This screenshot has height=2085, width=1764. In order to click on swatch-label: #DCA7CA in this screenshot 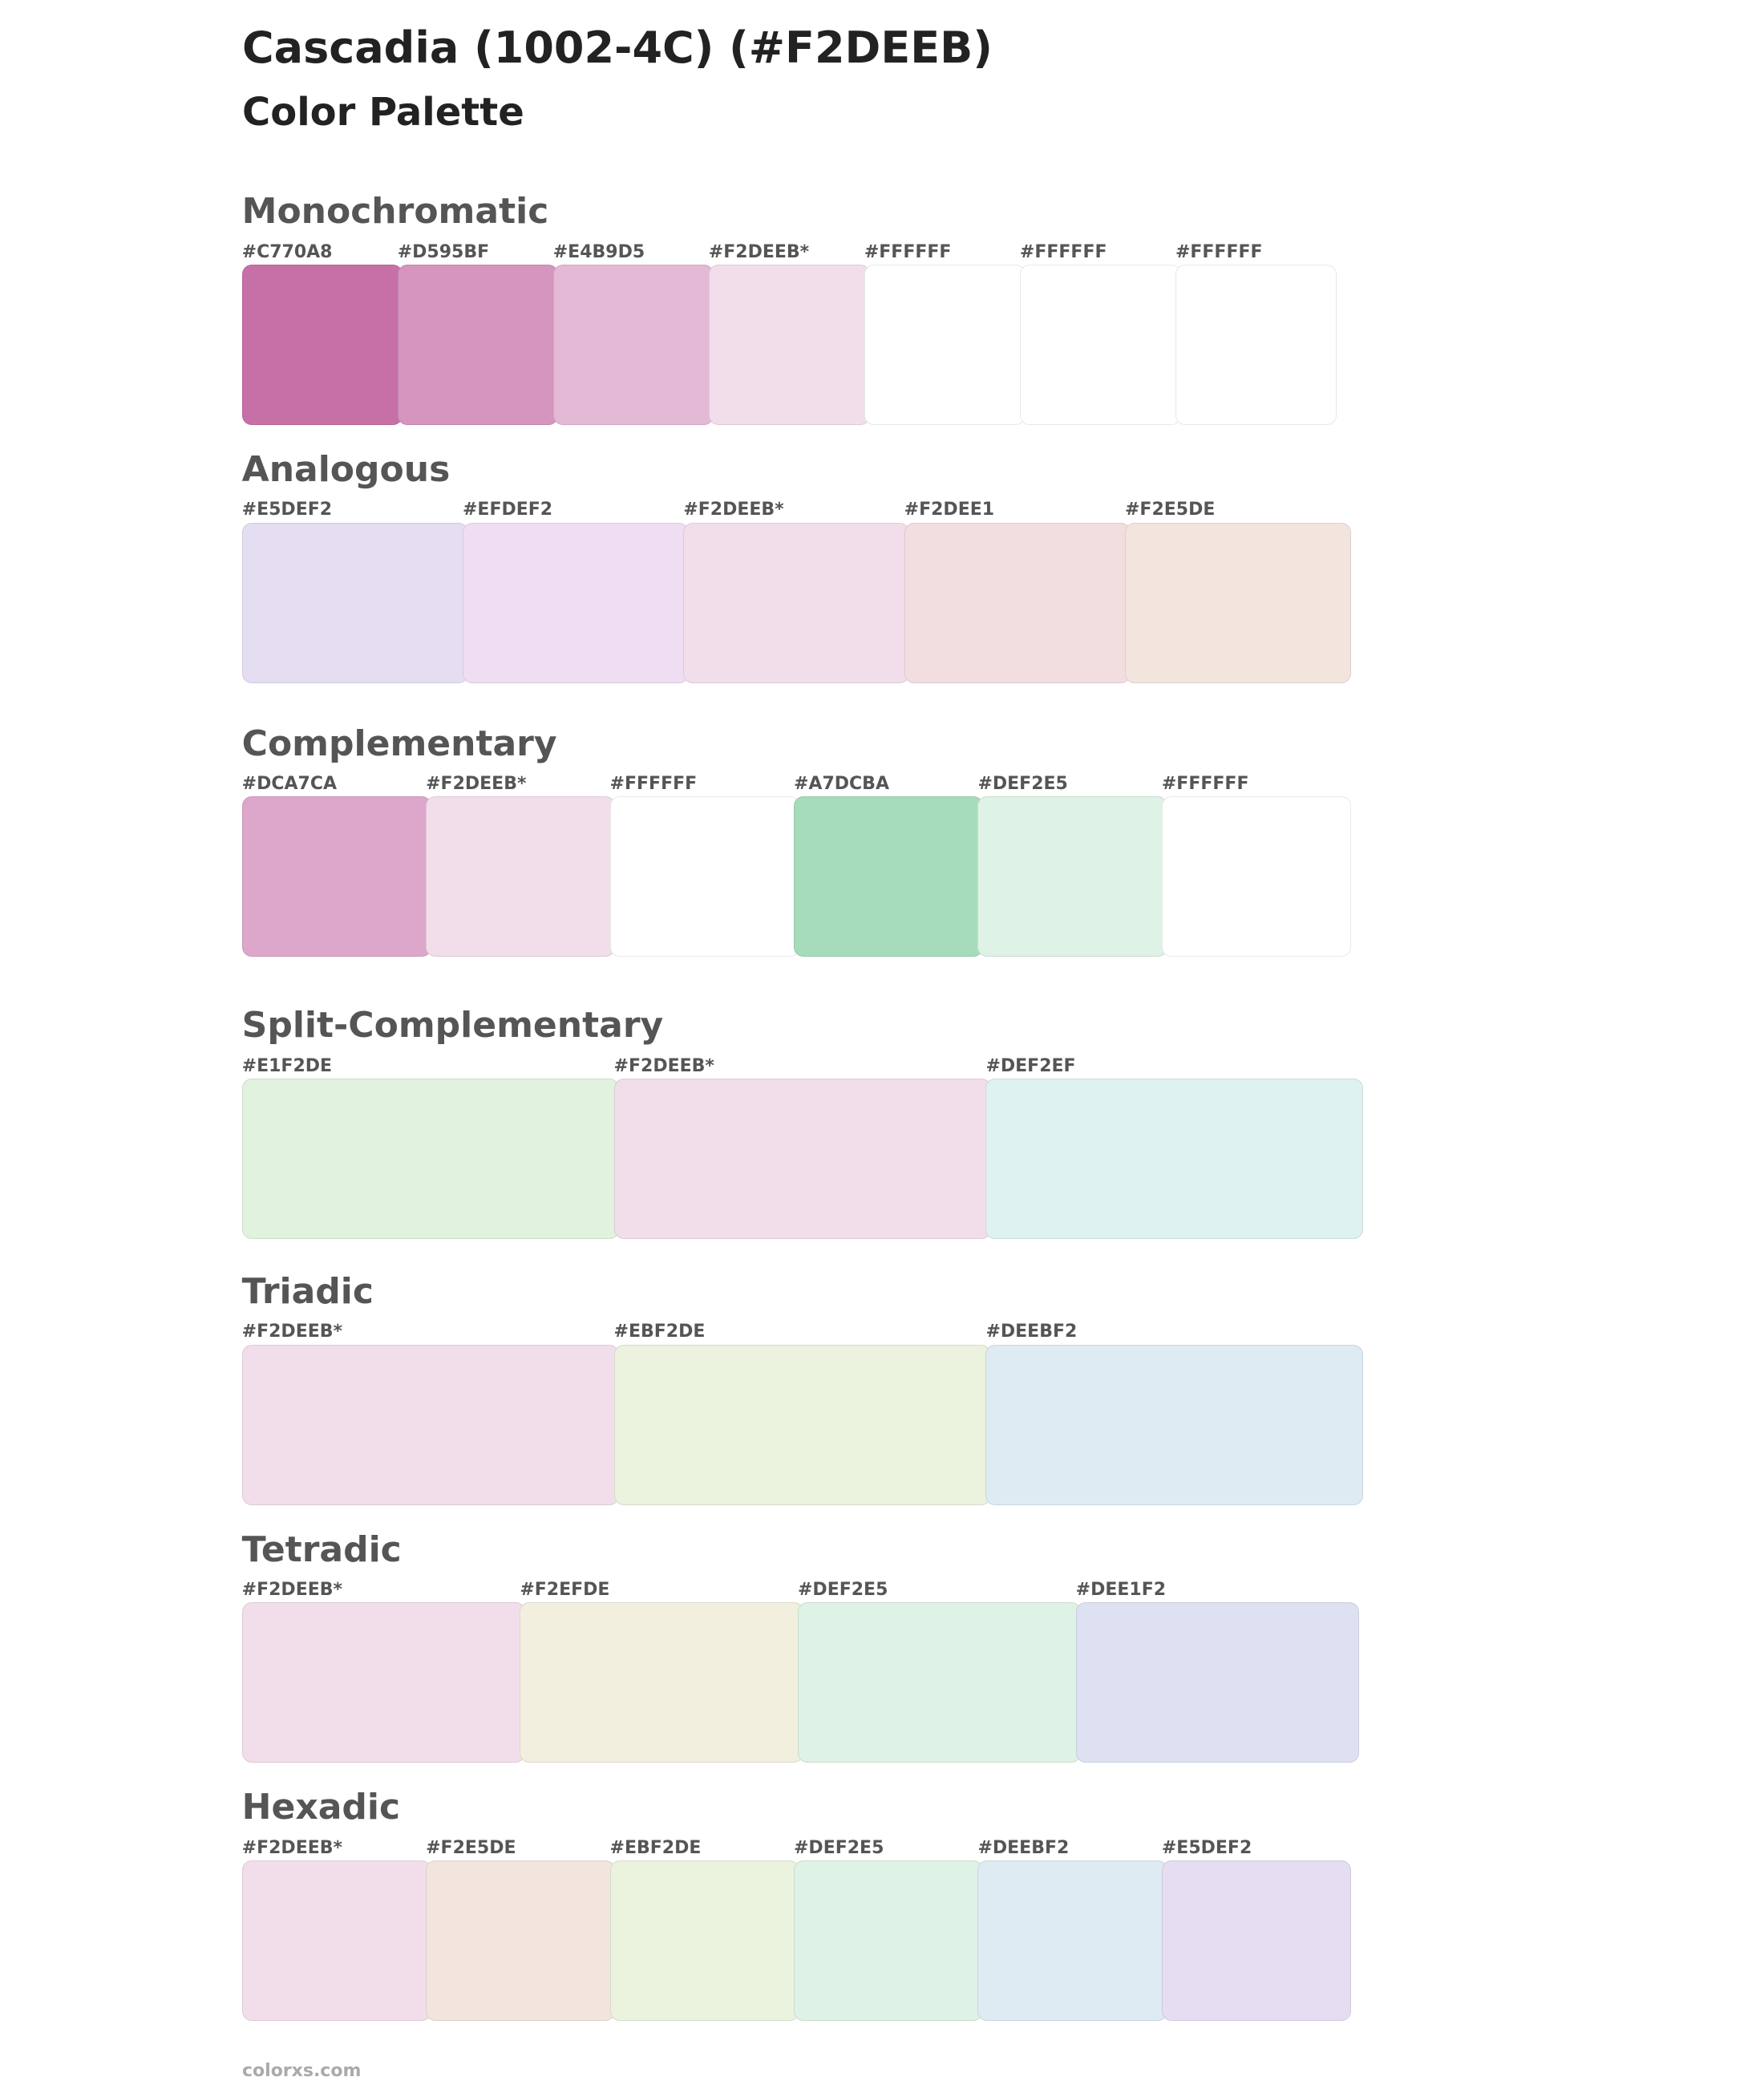, I will do `click(289, 784)`.